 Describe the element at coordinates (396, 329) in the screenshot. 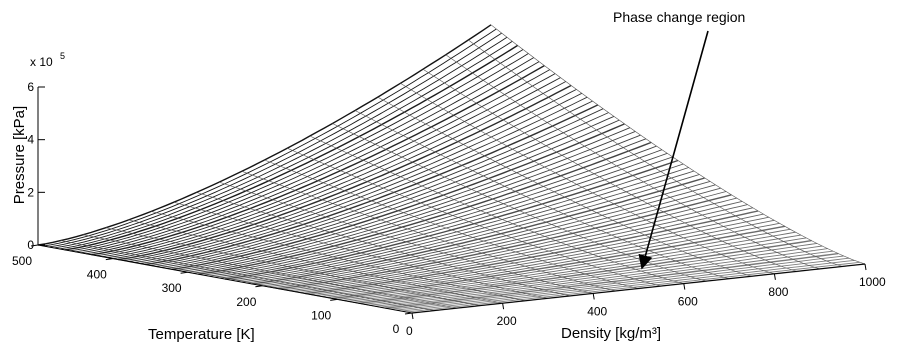

I see `y-tick-label: 0` at that location.